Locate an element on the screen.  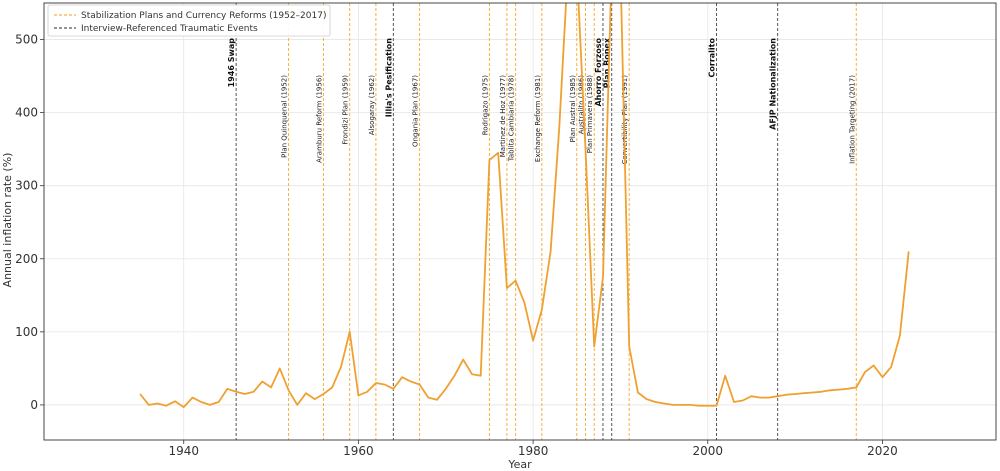
reform-label: Ongania Plan (1967) is located at coordinates (416, 111).